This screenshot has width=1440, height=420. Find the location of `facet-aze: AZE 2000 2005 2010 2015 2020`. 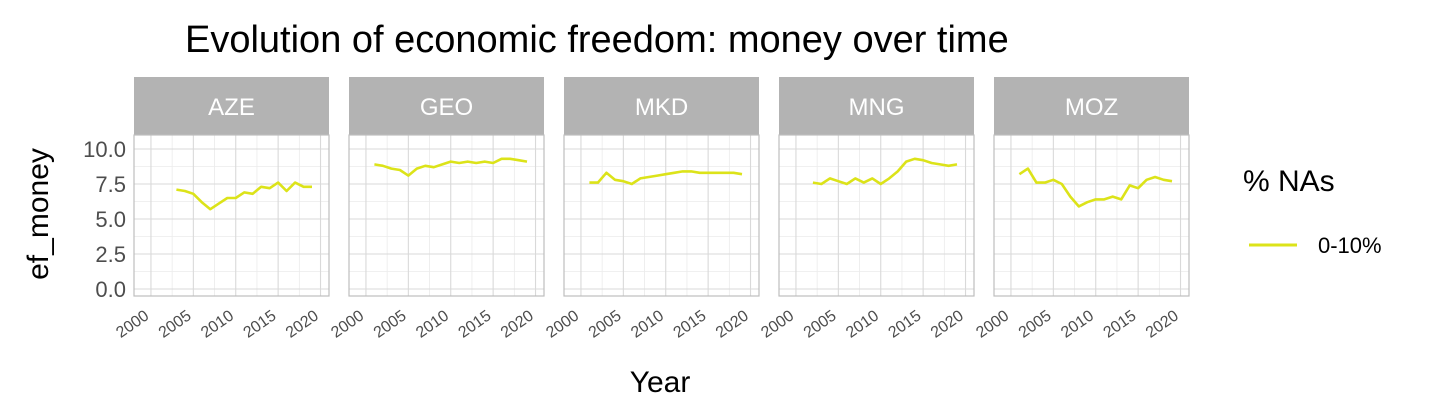

facet-aze: AZE 2000 2005 2010 2015 2020 is located at coordinates (221, 209).